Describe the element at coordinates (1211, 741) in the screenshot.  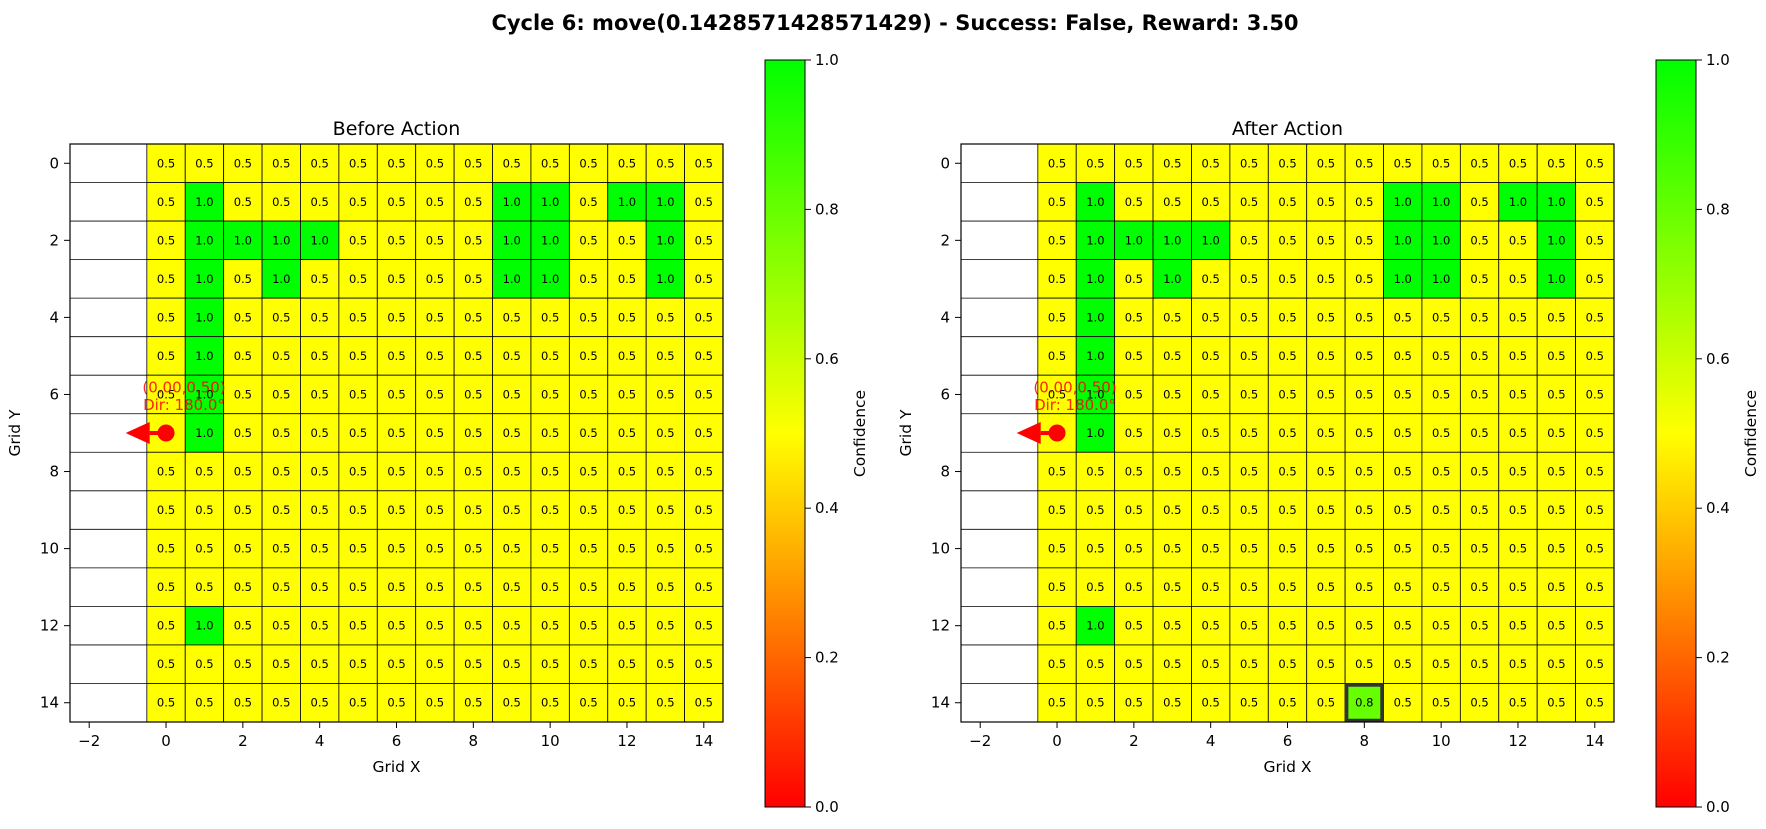
I see `x-tick-label: 4` at that location.